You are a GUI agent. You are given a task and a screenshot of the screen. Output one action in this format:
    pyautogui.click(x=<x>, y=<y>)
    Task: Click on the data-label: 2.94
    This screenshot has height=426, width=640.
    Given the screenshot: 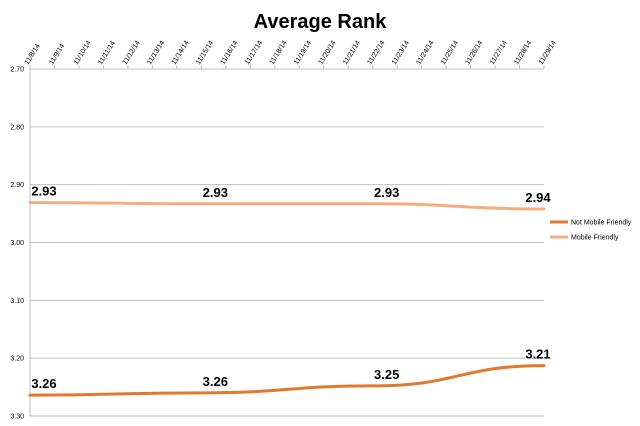 What is the action you would take?
    pyautogui.click(x=538, y=197)
    